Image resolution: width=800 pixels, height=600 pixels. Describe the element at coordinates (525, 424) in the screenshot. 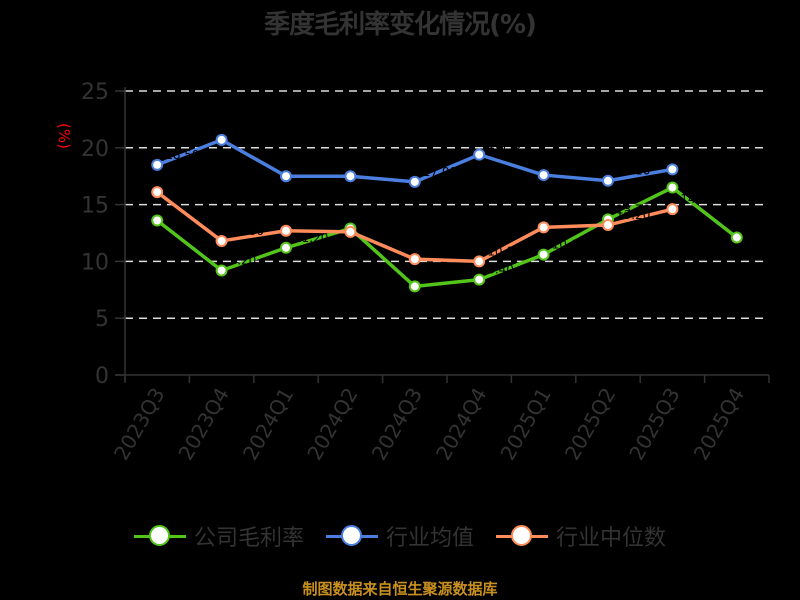

I see `x-tick-label: 2025Q1` at that location.